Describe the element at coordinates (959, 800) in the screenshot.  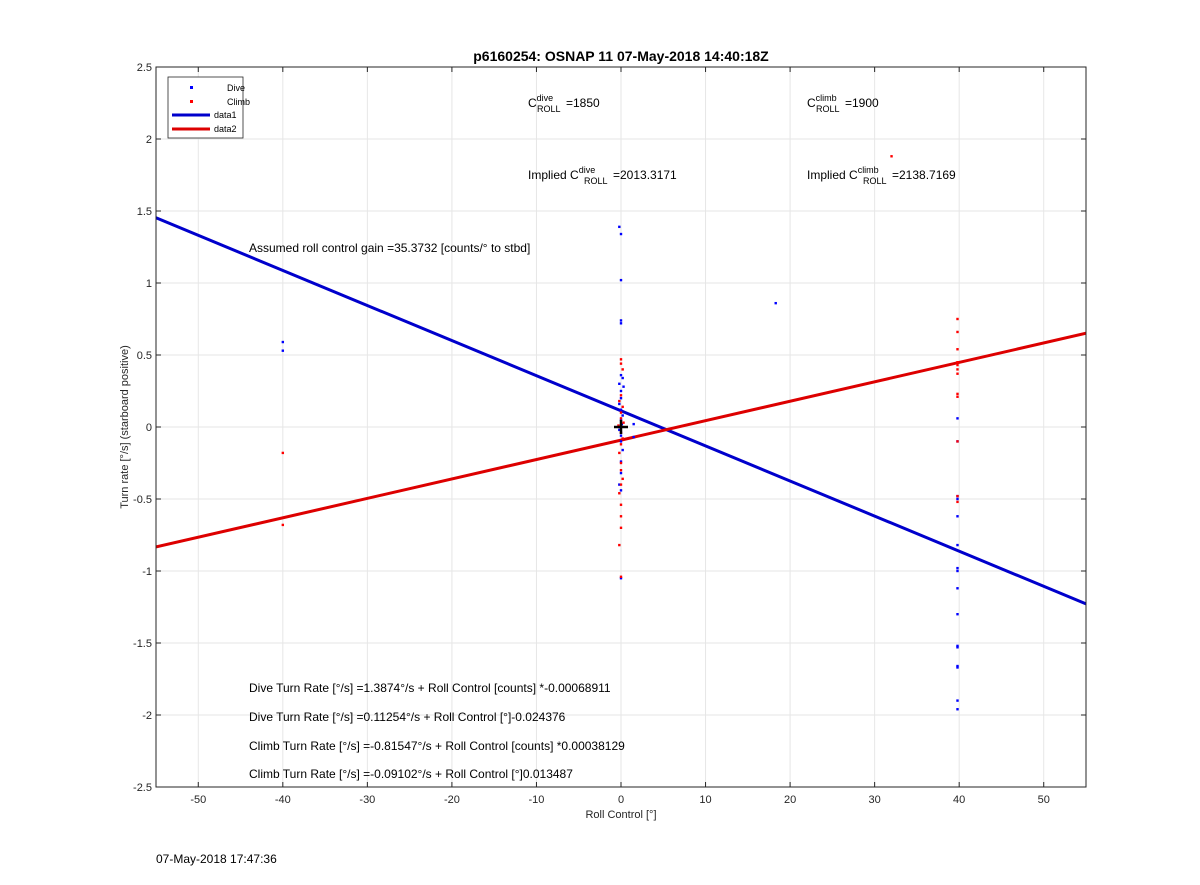
I see `x-tick-label: 40` at that location.